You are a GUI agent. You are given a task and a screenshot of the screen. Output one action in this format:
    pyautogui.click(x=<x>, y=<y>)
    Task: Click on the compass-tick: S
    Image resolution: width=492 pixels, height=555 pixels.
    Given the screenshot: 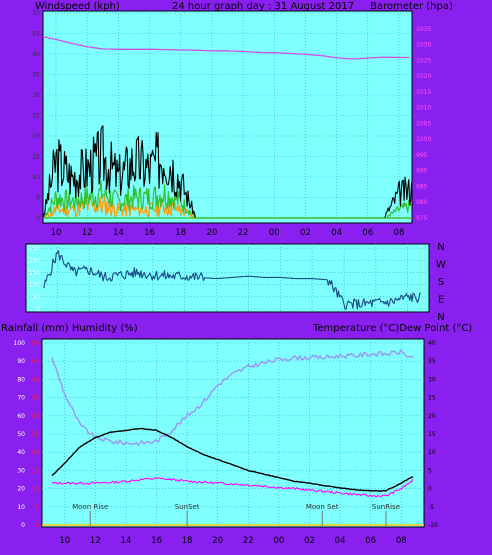 What is the action you would take?
    pyautogui.click(x=441, y=282)
    